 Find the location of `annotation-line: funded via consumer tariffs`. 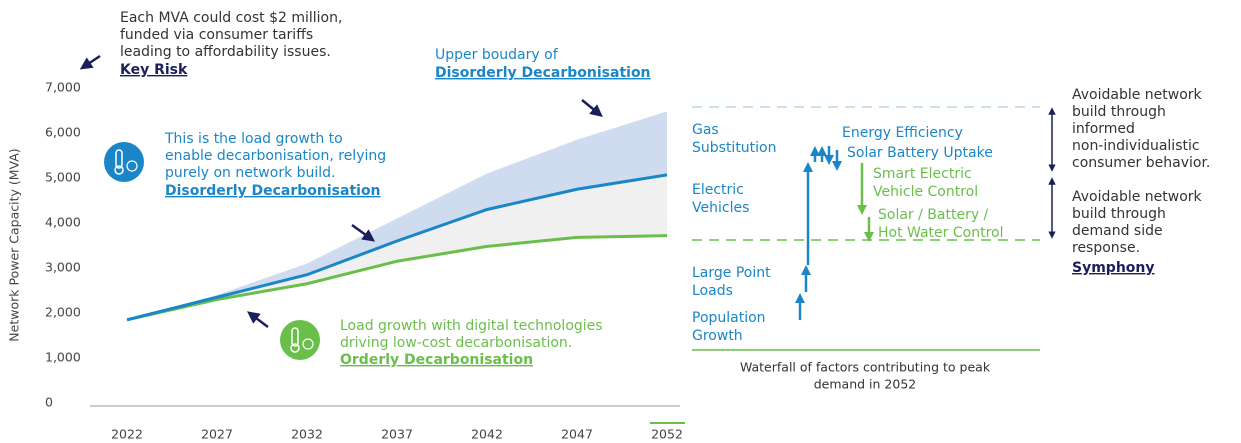

annotation-line: funded via consumer tariffs is located at coordinates (216, 35).